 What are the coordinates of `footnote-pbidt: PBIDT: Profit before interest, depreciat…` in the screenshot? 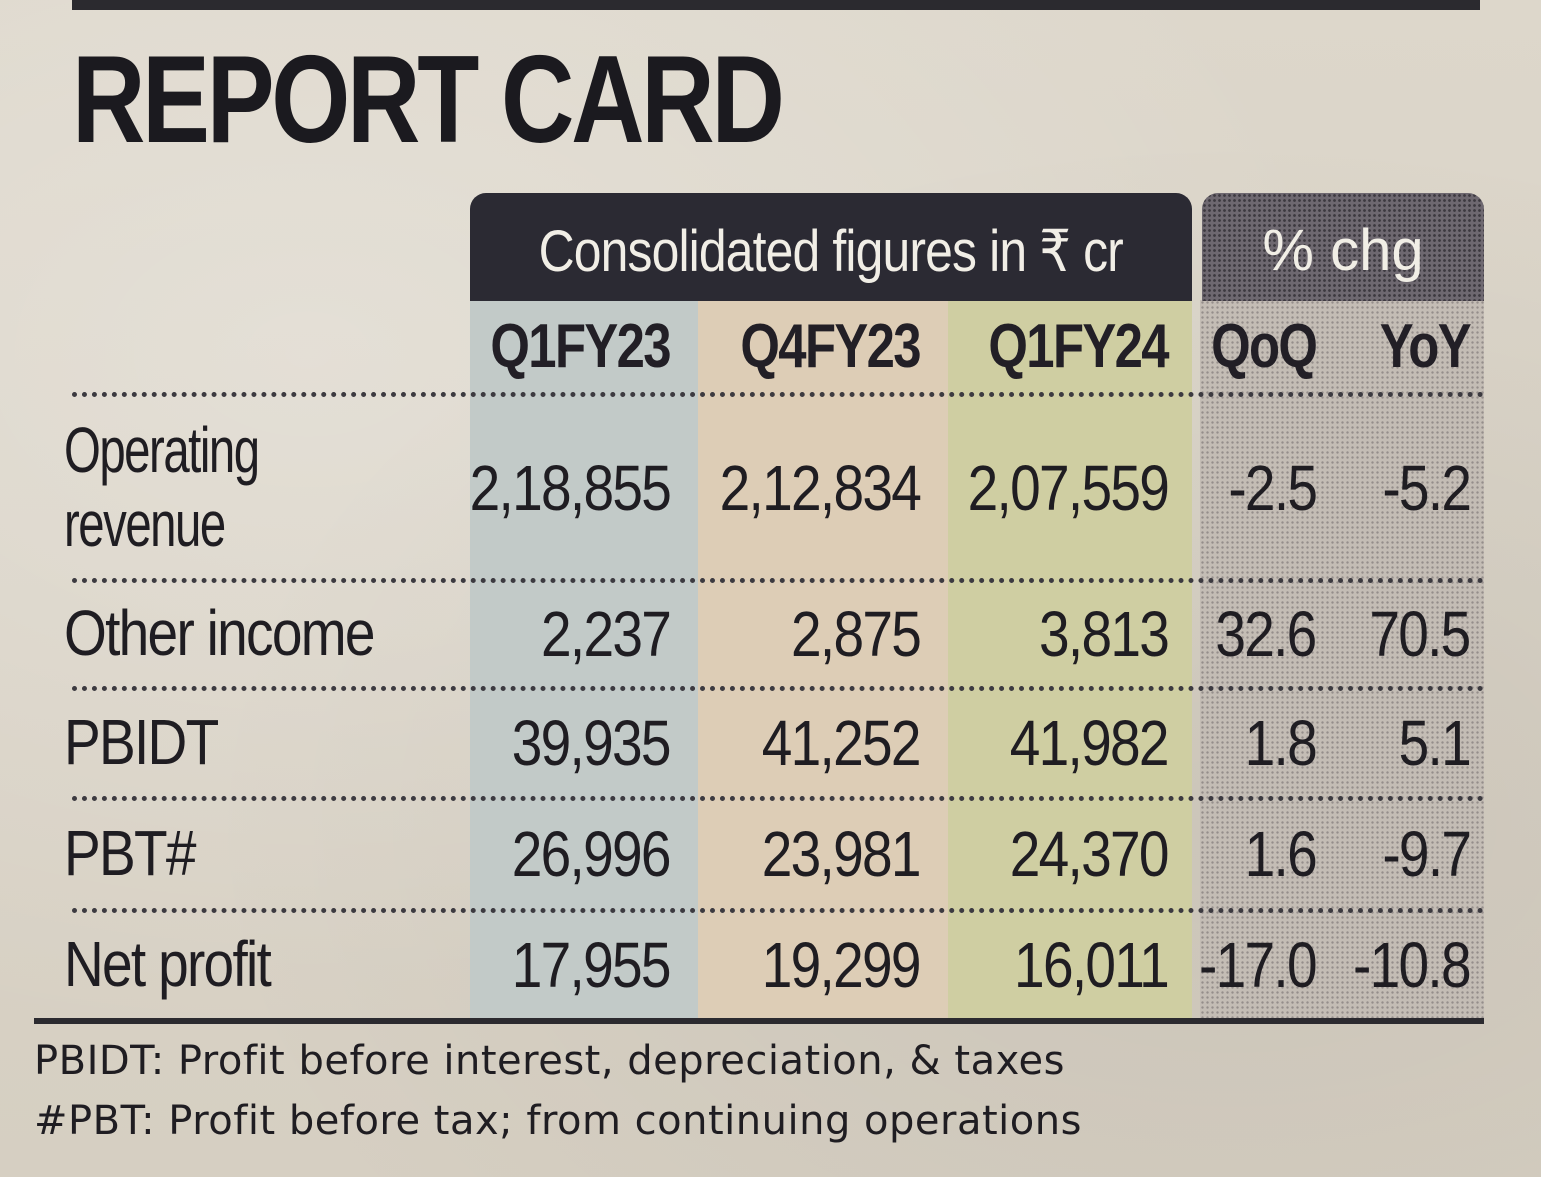 It's located at (549, 1061).